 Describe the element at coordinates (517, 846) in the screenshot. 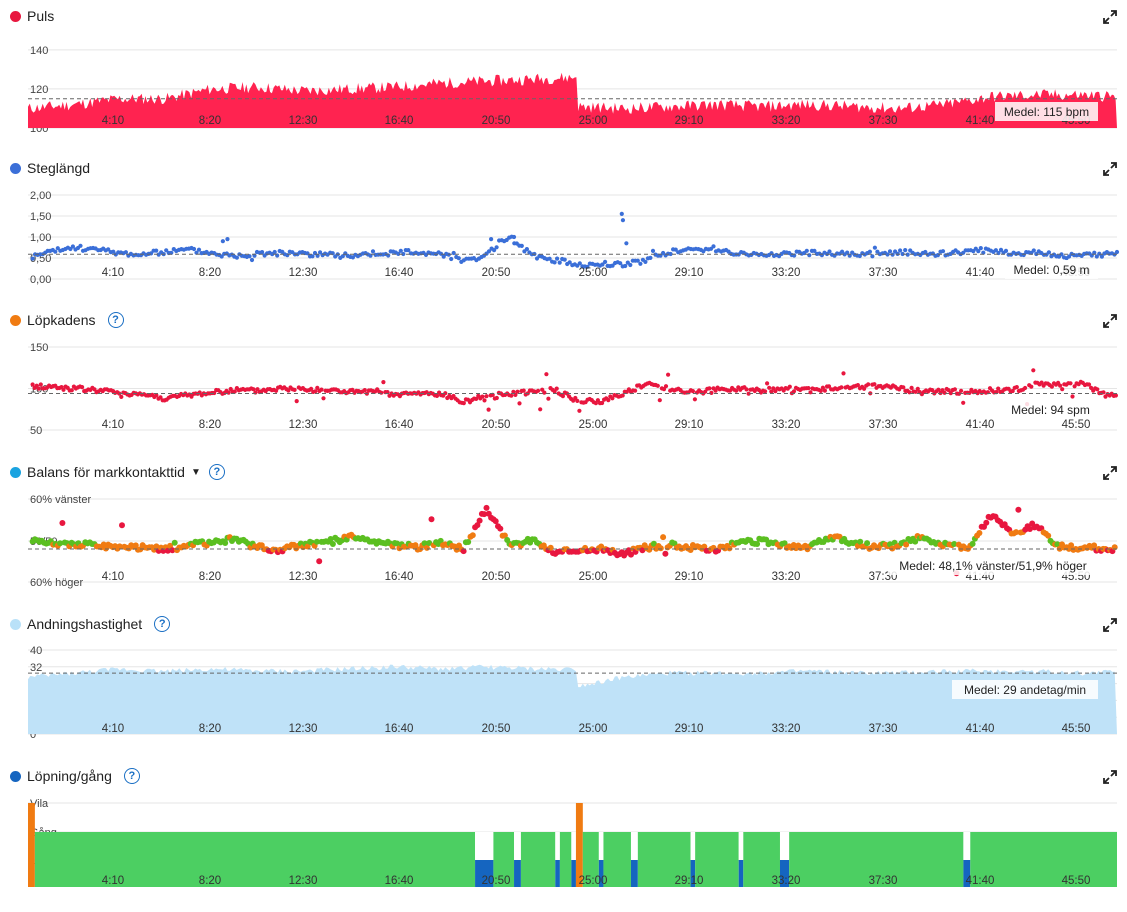

I see `run-gap` at that location.